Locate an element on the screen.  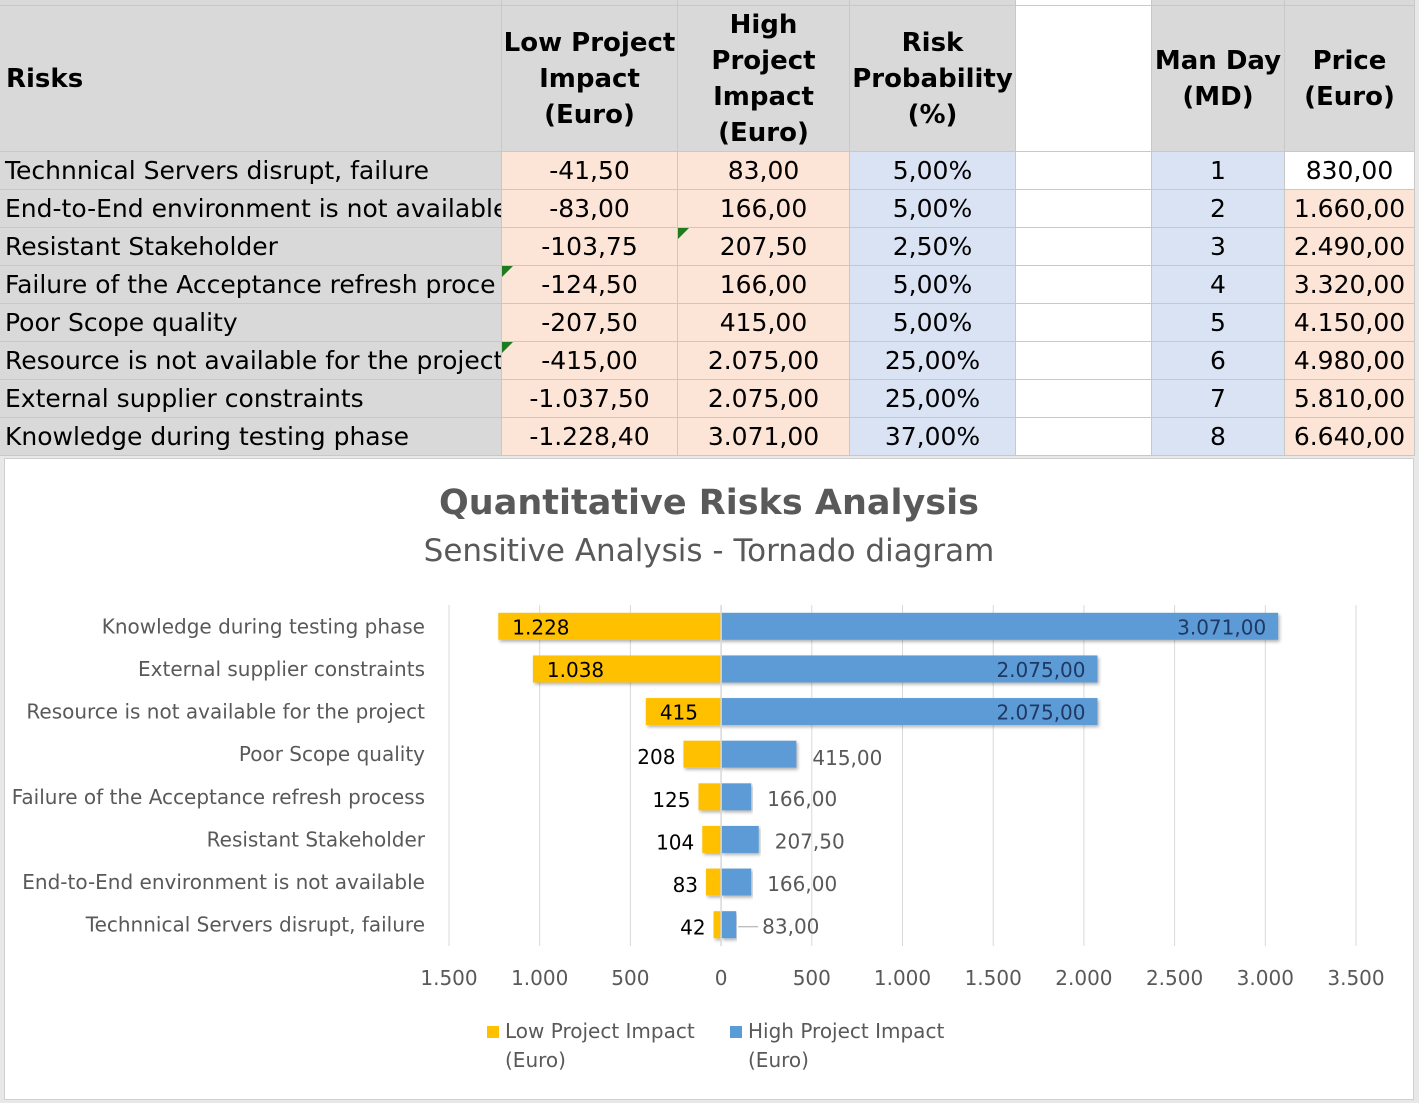
cell-price-4: 3.320,00 is located at coordinates (1350, 285).